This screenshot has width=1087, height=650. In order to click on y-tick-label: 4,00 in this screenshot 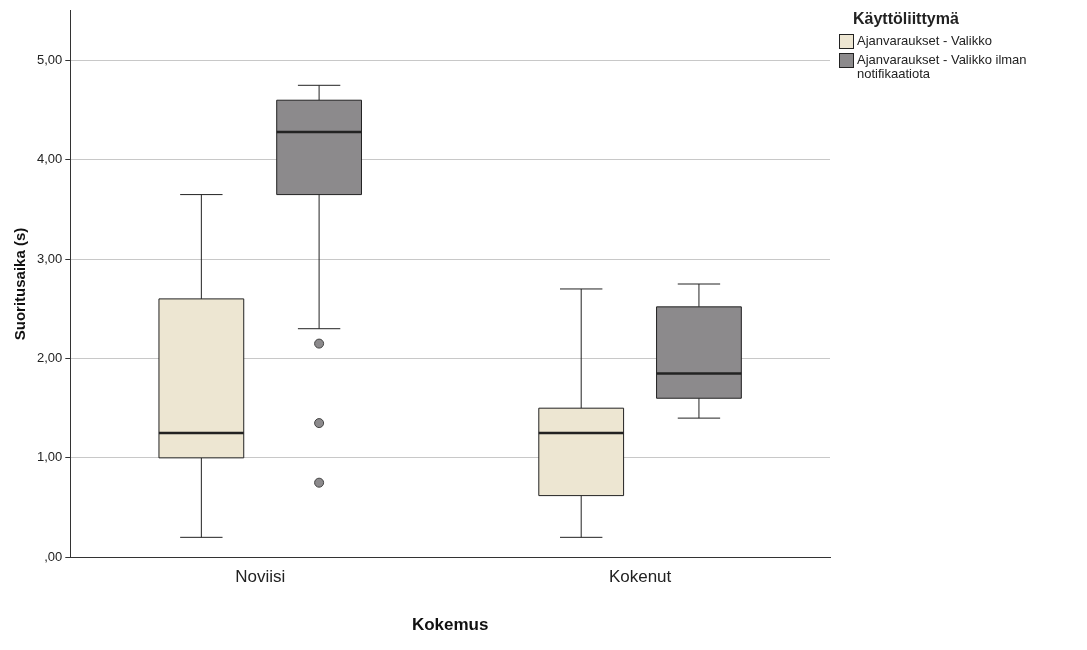, I will do `click(49, 159)`.